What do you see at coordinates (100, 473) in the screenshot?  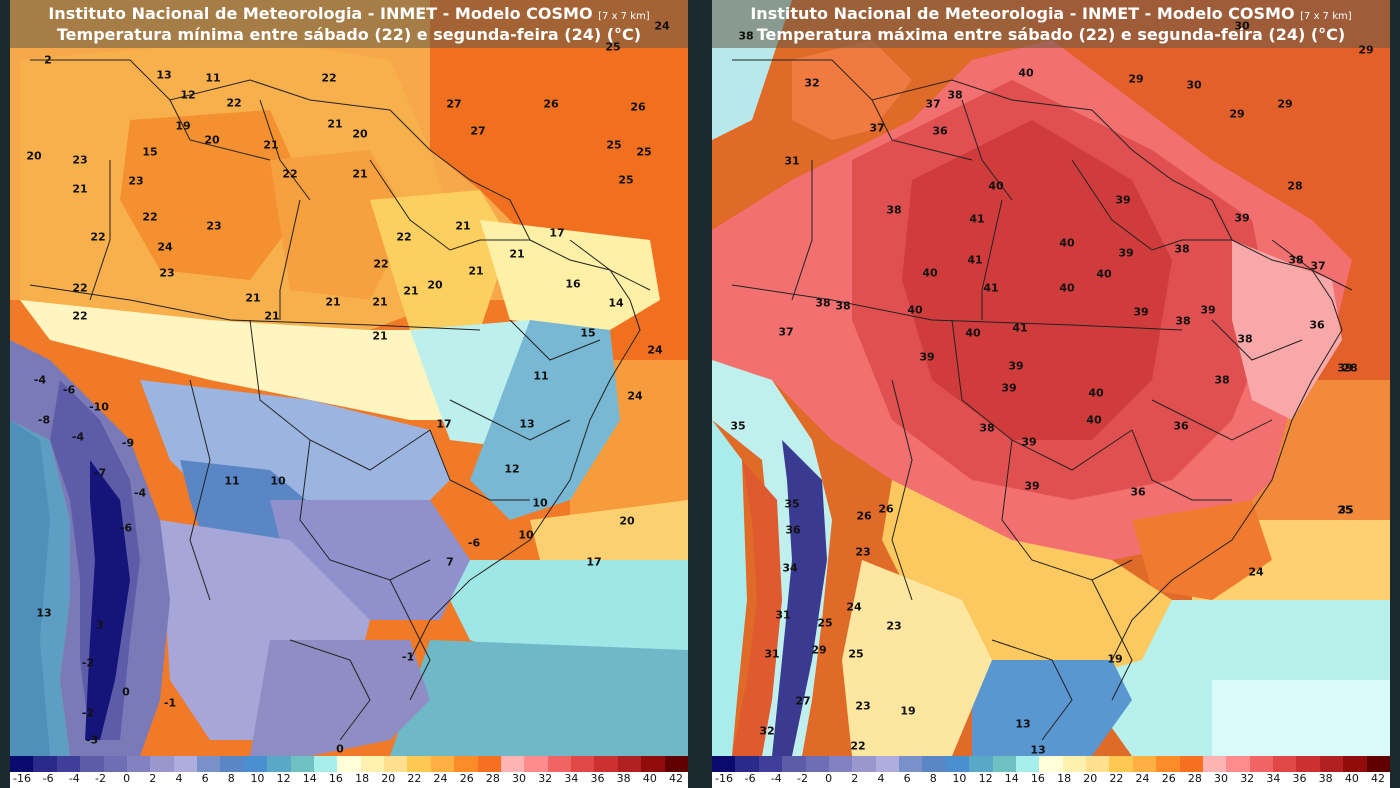 I see `temperature-label: -7` at bounding box center [100, 473].